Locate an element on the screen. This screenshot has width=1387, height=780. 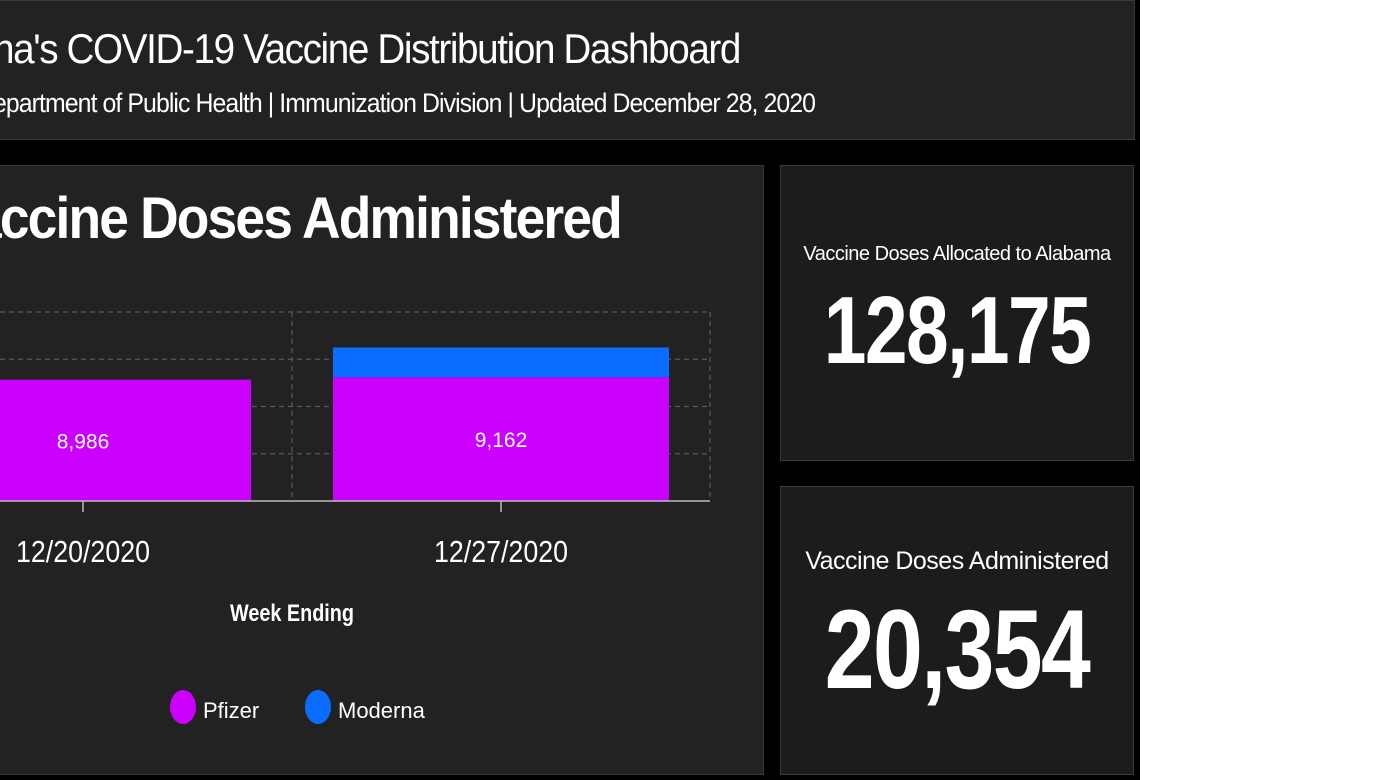
allocated-value: 128,175 is located at coordinates (957, 330).